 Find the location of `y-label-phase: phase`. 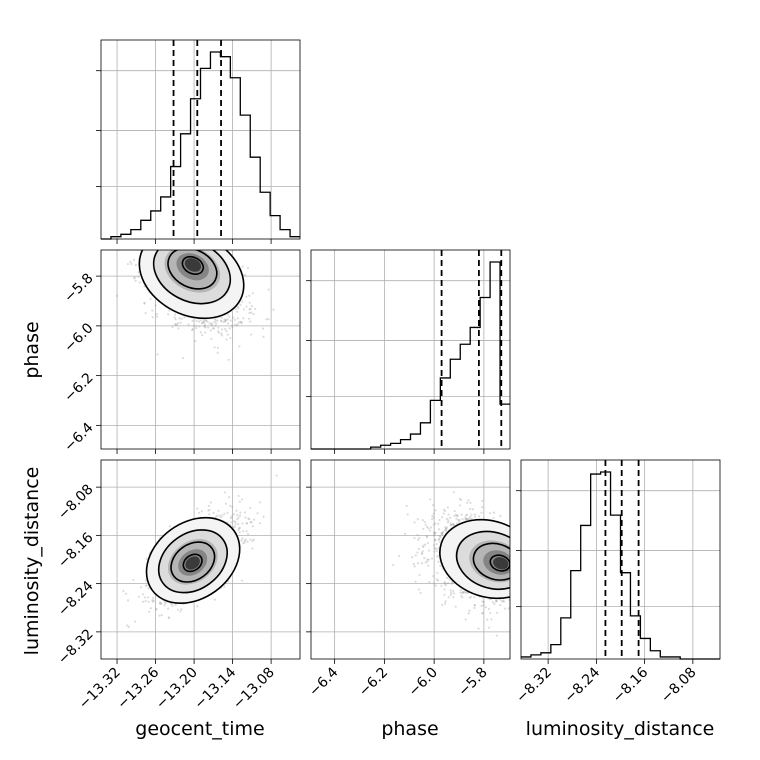

y-label-phase: phase is located at coordinates (32, 349).